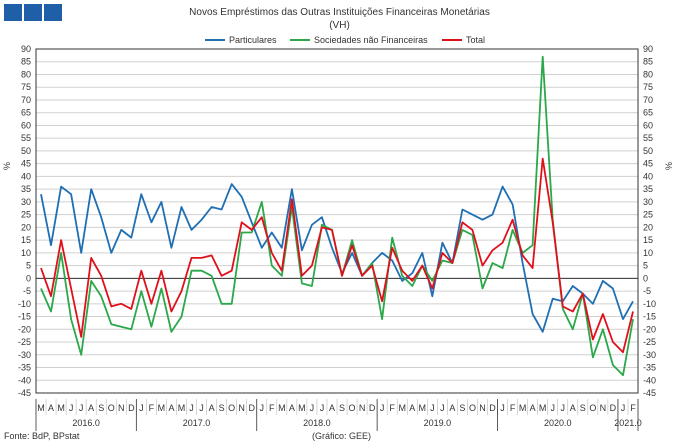 The width and height of the screenshot is (679, 446). Describe the element at coordinates (26, 74) in the screenshot. I see `y-tick-label-left: 80` at that location.